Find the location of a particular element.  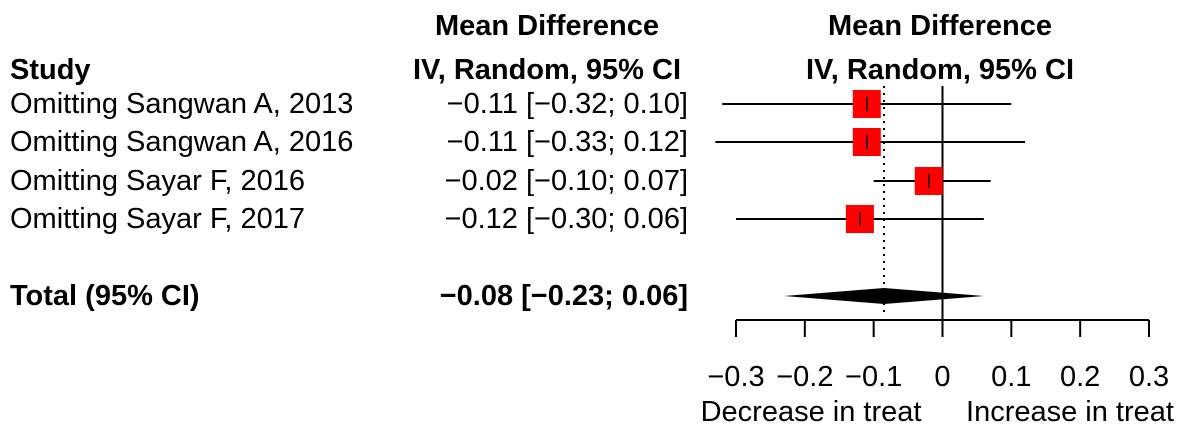

x-tick-label: 0 is located at coordinates (942, 377).